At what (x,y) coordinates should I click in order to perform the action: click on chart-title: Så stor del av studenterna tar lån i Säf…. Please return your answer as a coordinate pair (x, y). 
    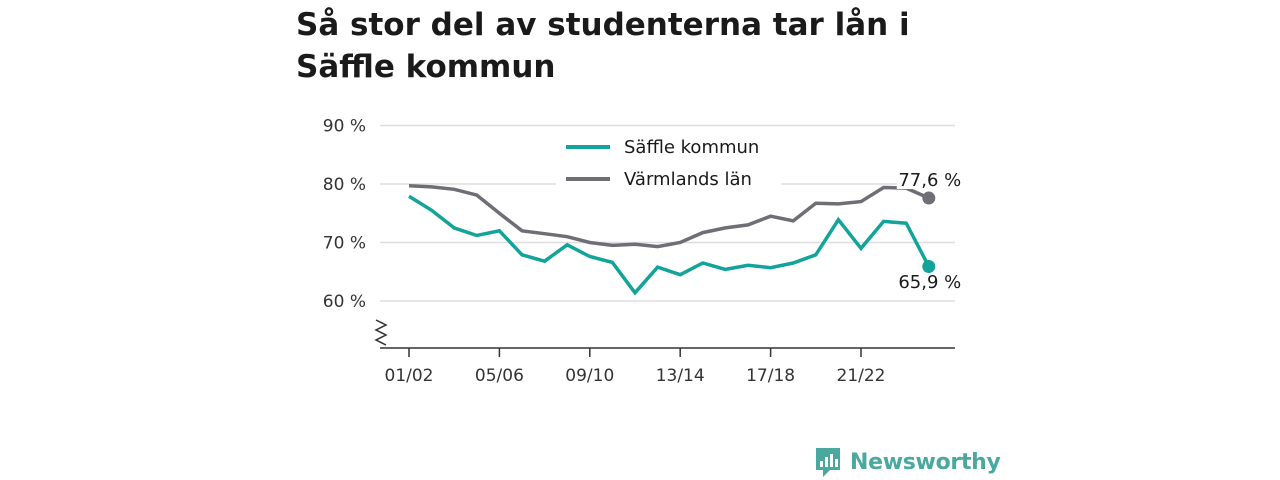
    Looking at the image, I should click on (603, 46).